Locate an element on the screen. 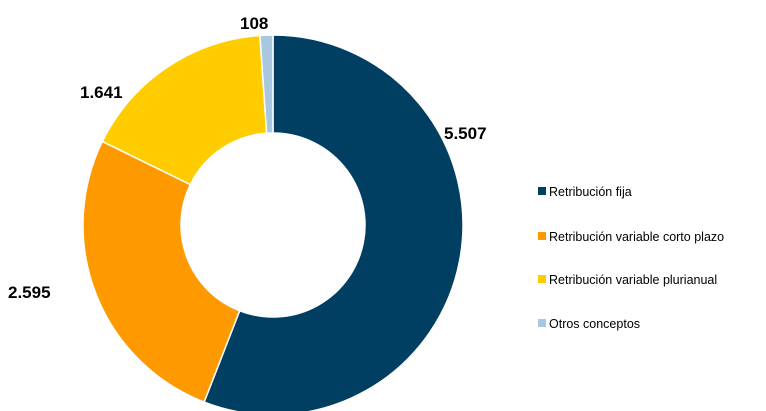 Image resolution: width=766 pixels, height=411 pixels. legend-label-retribucion-fija: Retribución fija is located at coordinates (590, 192).